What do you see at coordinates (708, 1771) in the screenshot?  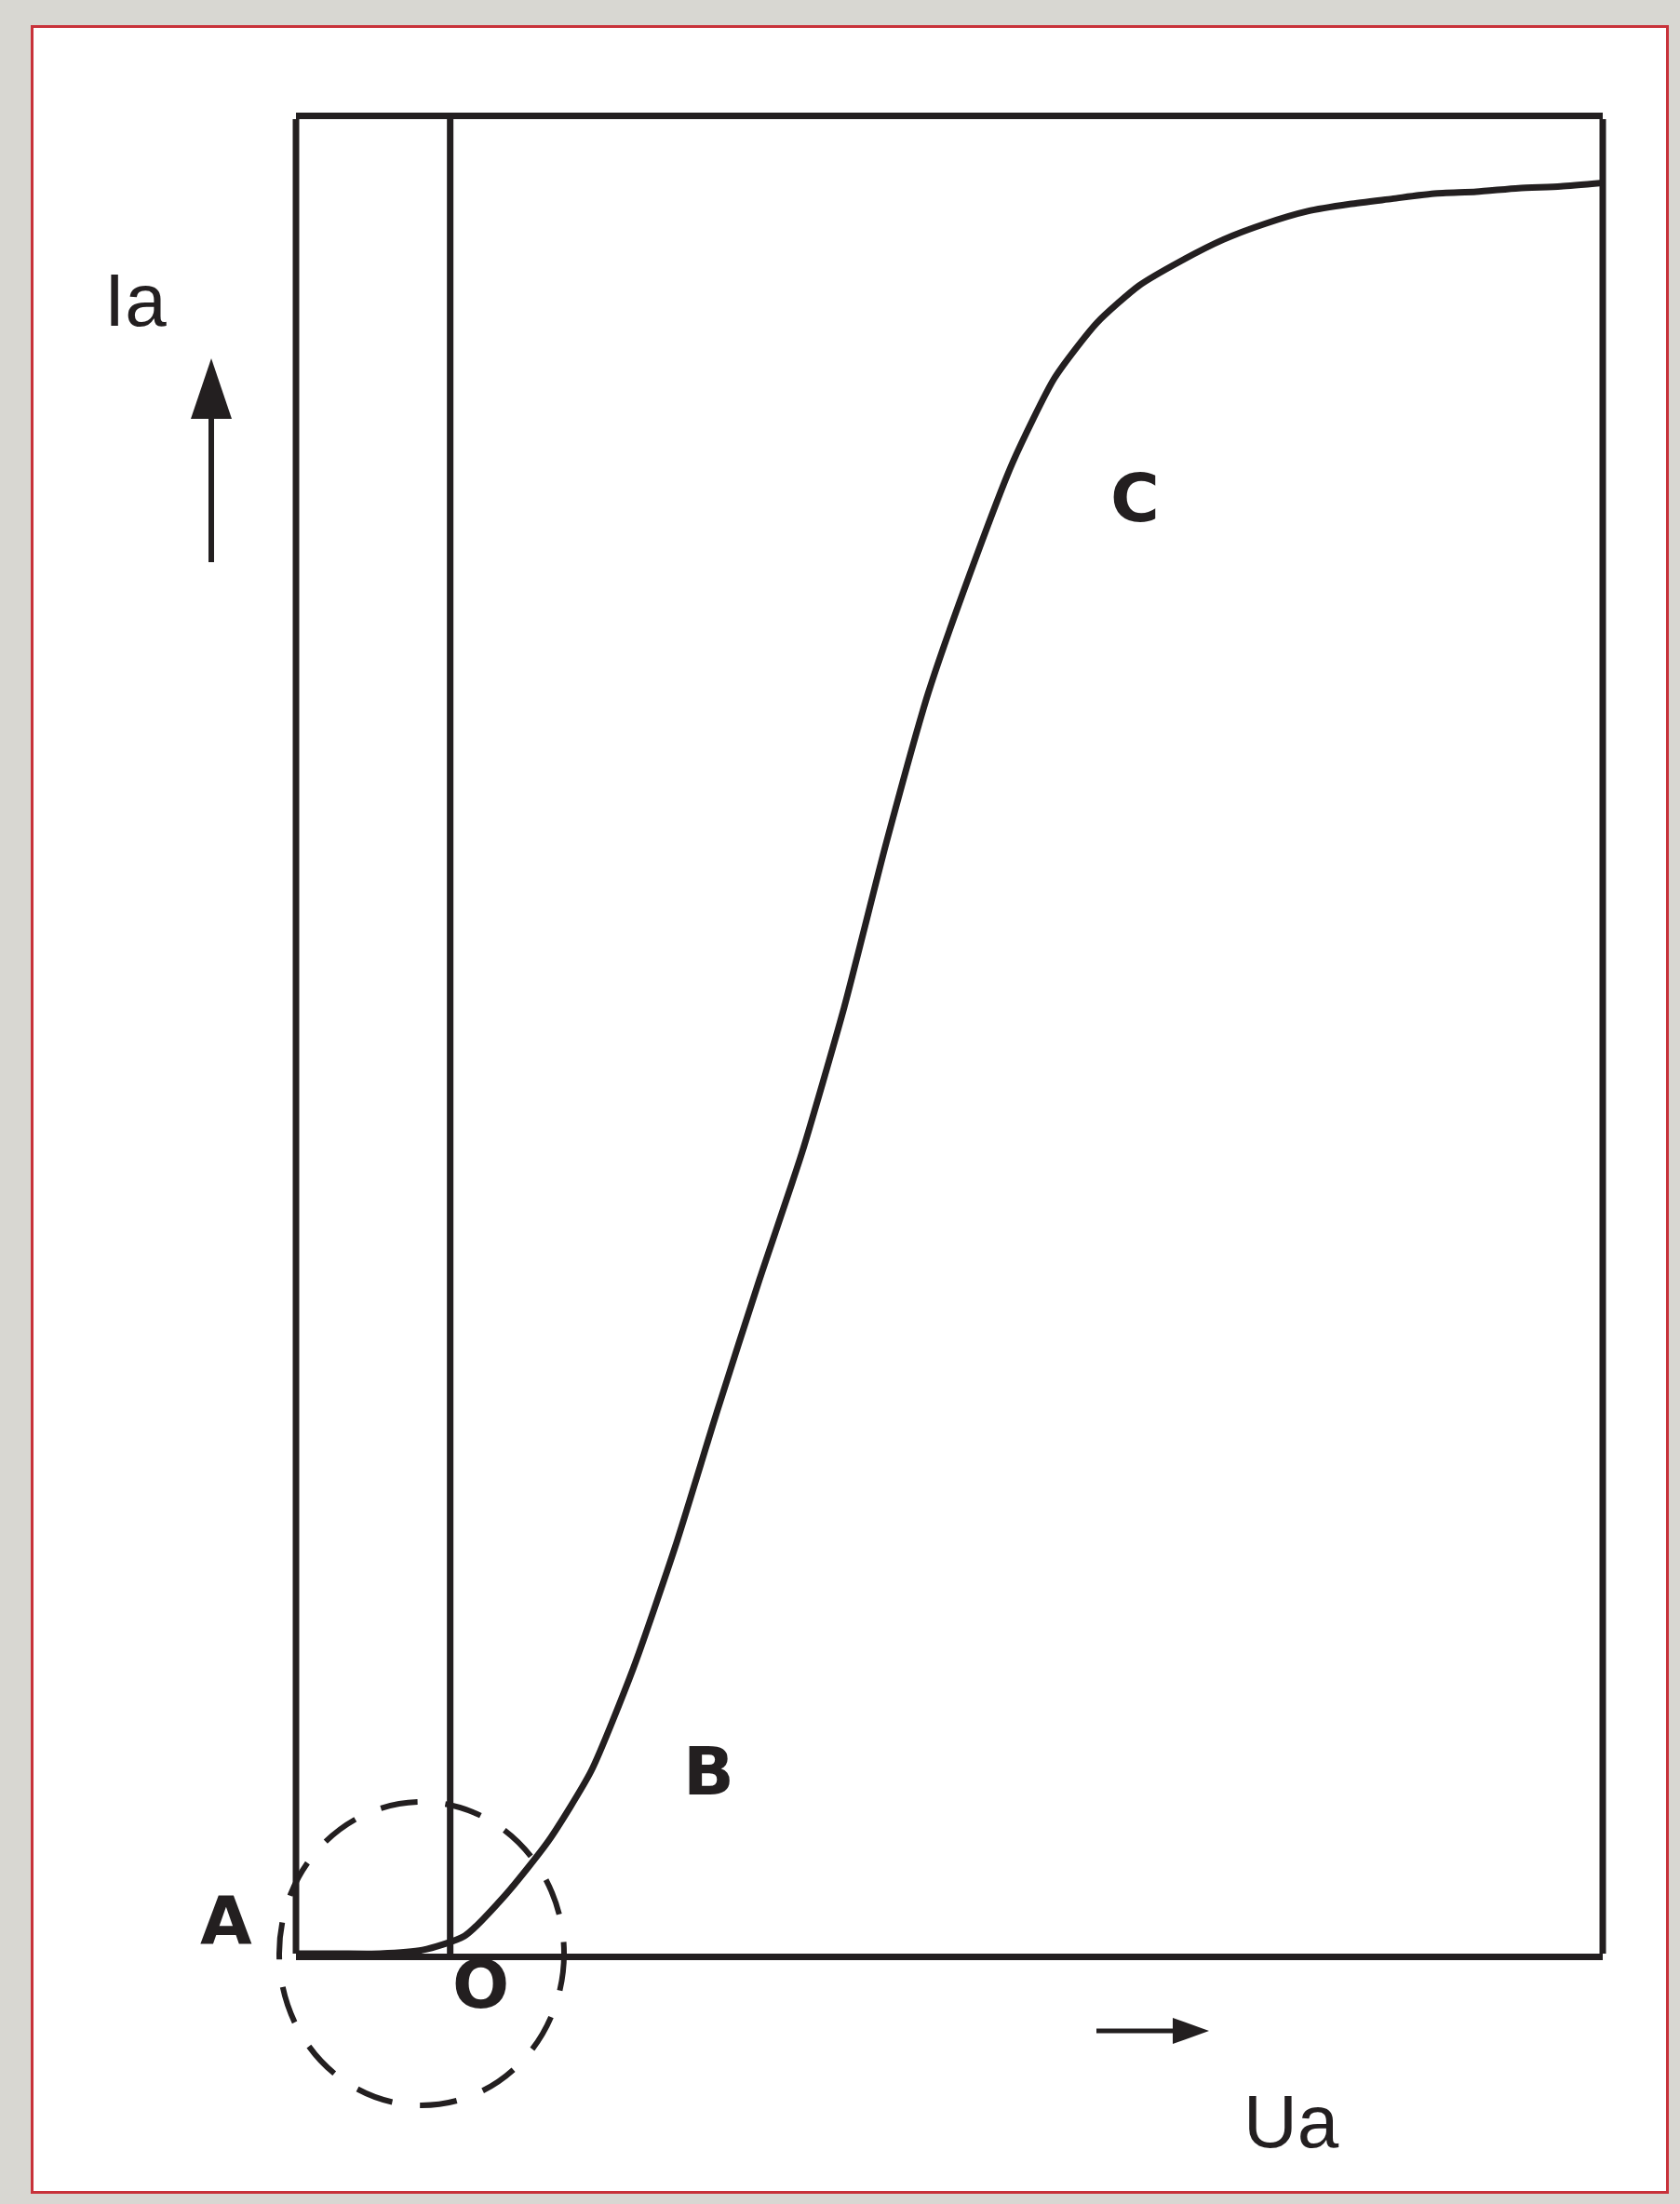 I see `annotation: B` at bounding box center [708, 1771].